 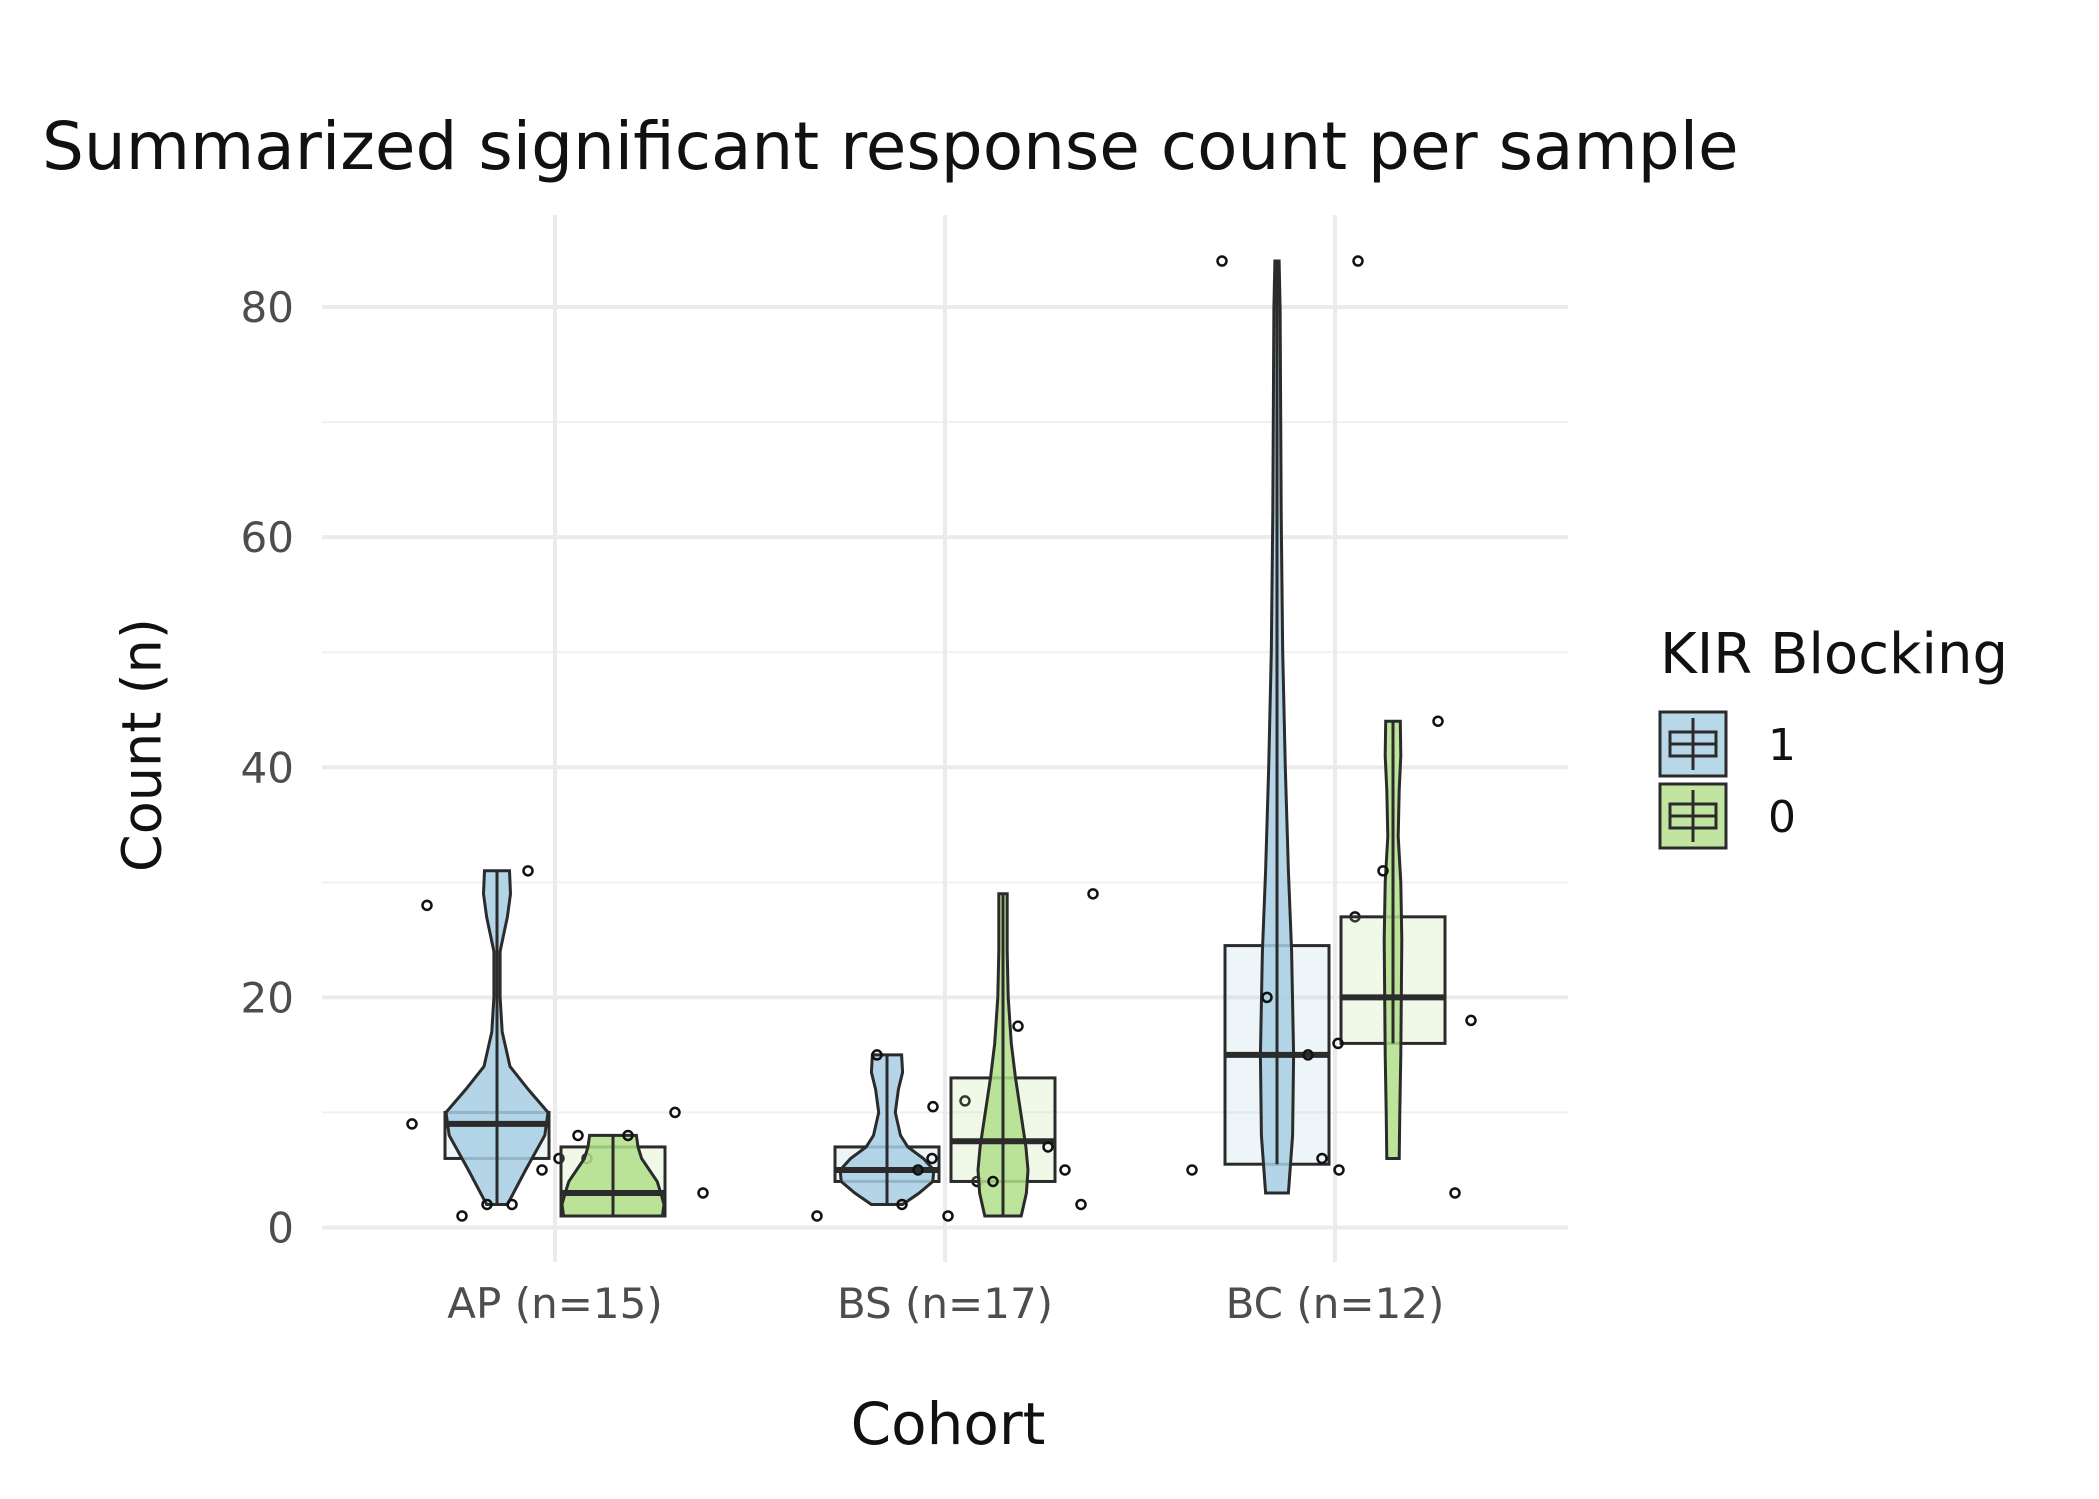 What do you see at coordinates (554, 1303) in the screenshot?
I see `x-tick-label: AP (n=15)` at bounding box center [554, 1303].